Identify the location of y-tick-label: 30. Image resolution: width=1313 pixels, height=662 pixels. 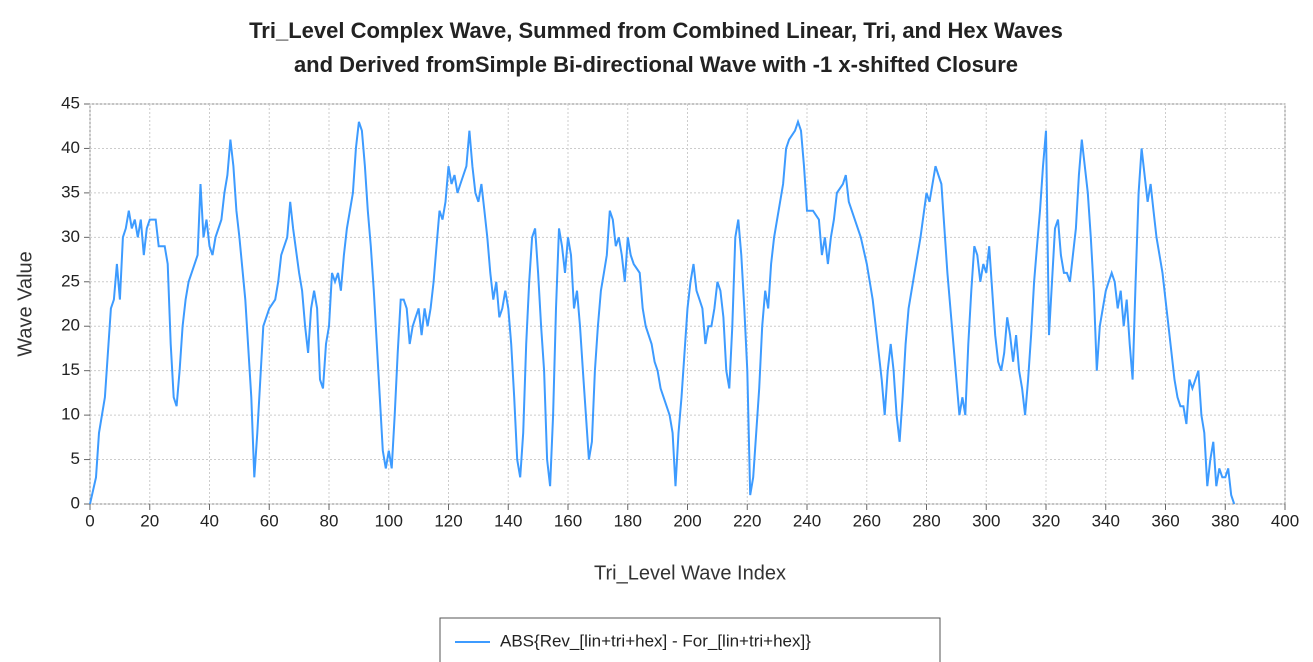
(70, 236).